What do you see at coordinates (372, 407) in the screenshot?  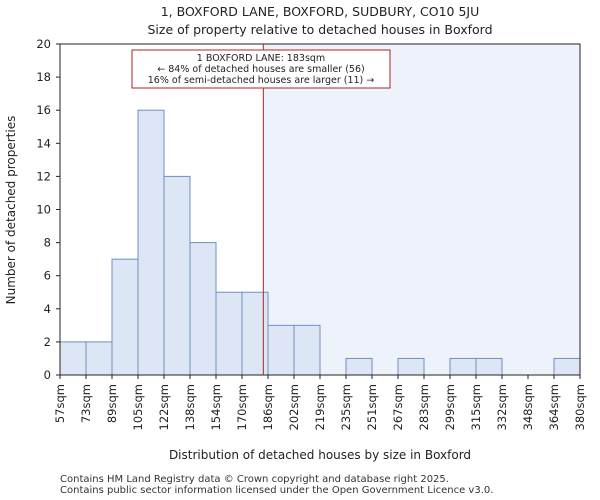 I see `x-tick-label-251sqm: 251sqm` at bounding box center [372, 407].